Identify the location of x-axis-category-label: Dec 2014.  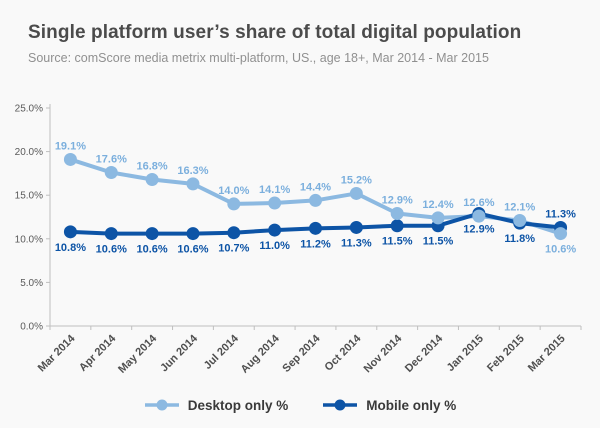
(424, 353).